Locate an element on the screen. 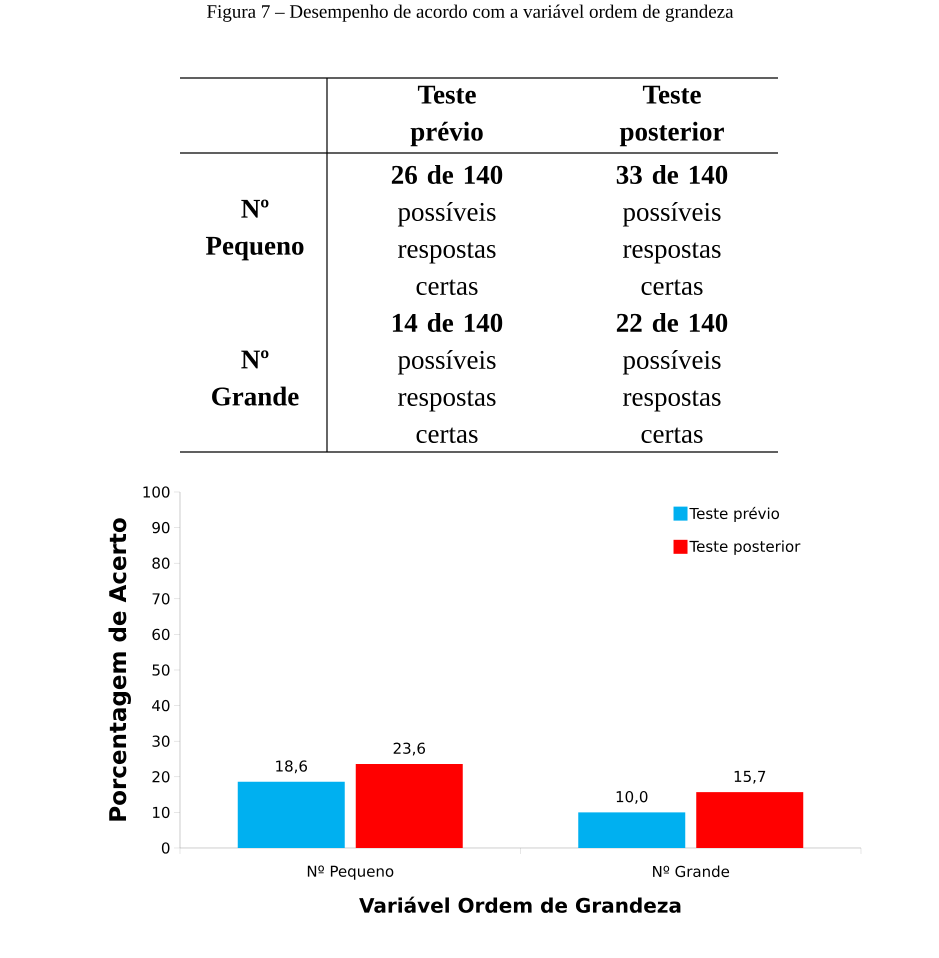  text: 14 de 140 possíveis respostas certas is located at coordinates (447, 377).